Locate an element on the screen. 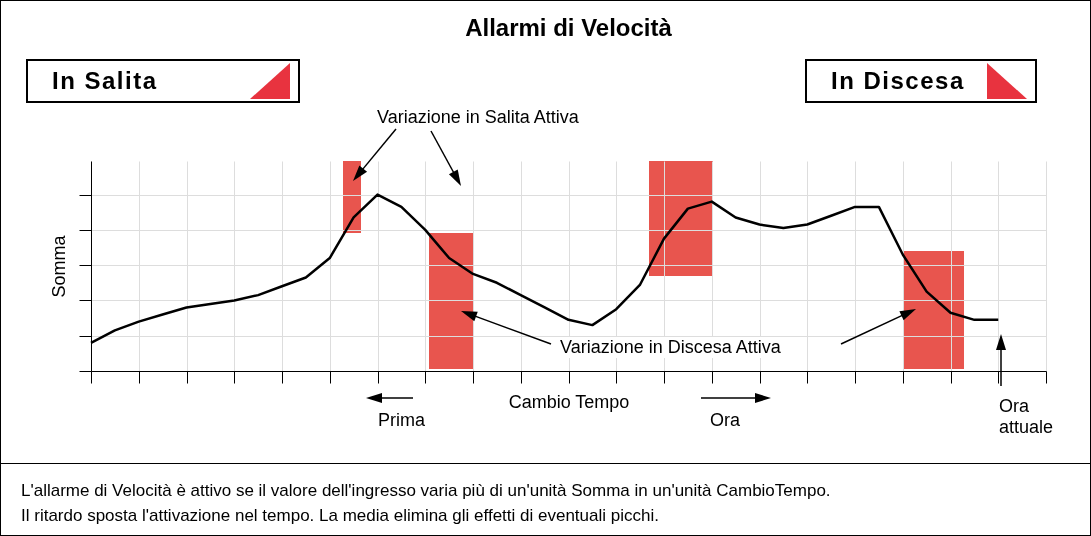  text: Il ritardo sposta l'attivazione nel tempo. La media elimina gli effetti di eventuali picchi. is located at coordinates (340, 516).